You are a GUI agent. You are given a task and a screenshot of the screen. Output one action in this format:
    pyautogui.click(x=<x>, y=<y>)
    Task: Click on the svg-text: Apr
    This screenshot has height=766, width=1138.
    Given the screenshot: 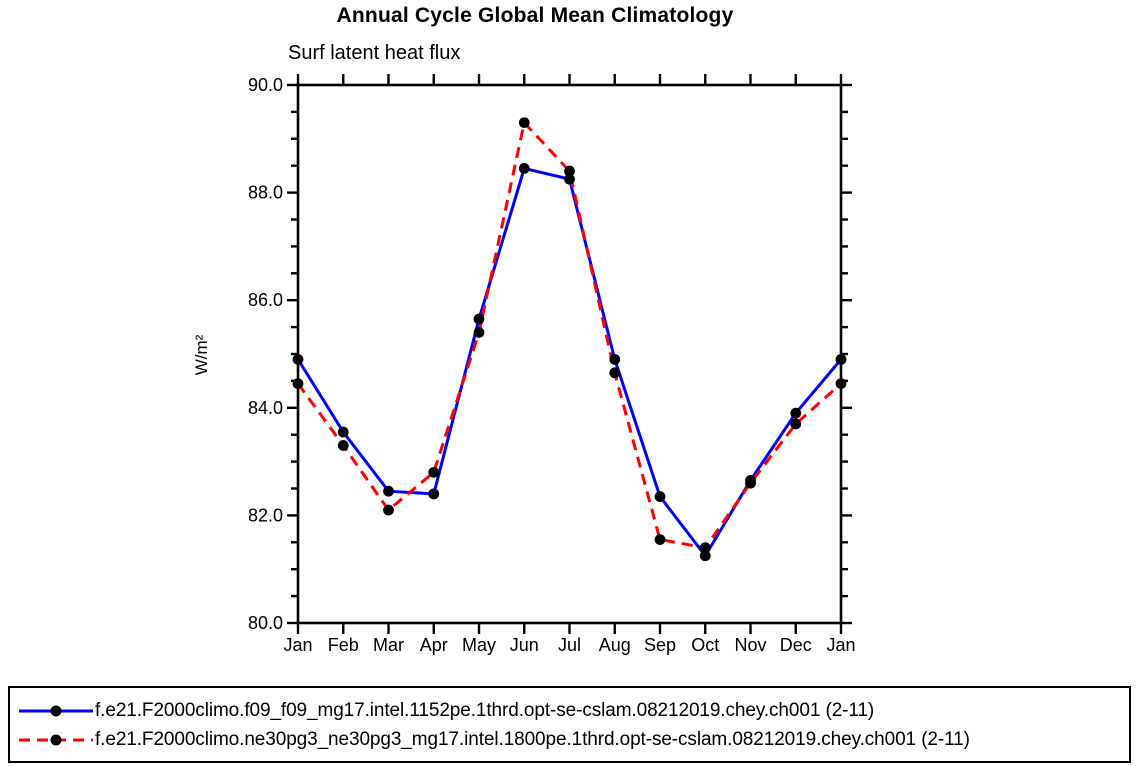 What is the action you would take?
    pyautogui.click(x=434, y=645)
    